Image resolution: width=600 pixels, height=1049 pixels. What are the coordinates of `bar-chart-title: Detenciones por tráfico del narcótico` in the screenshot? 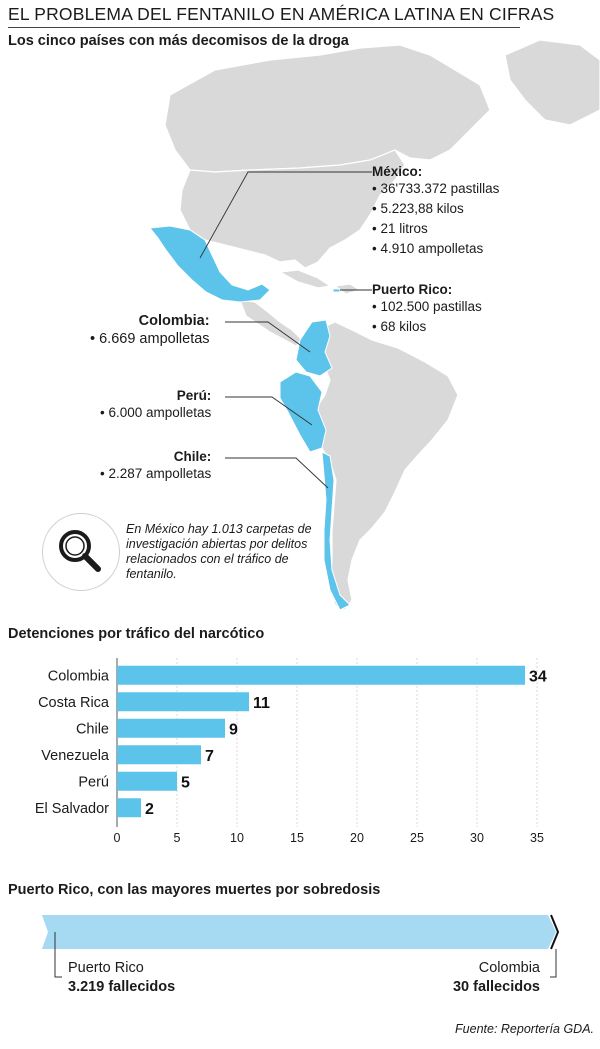 It's located at (136, 634).